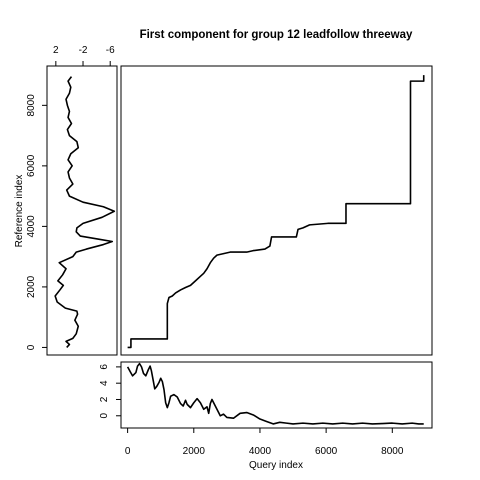 The image size is (480, 480). I want to click on x-tick-label: 6000, so click(326, 451).